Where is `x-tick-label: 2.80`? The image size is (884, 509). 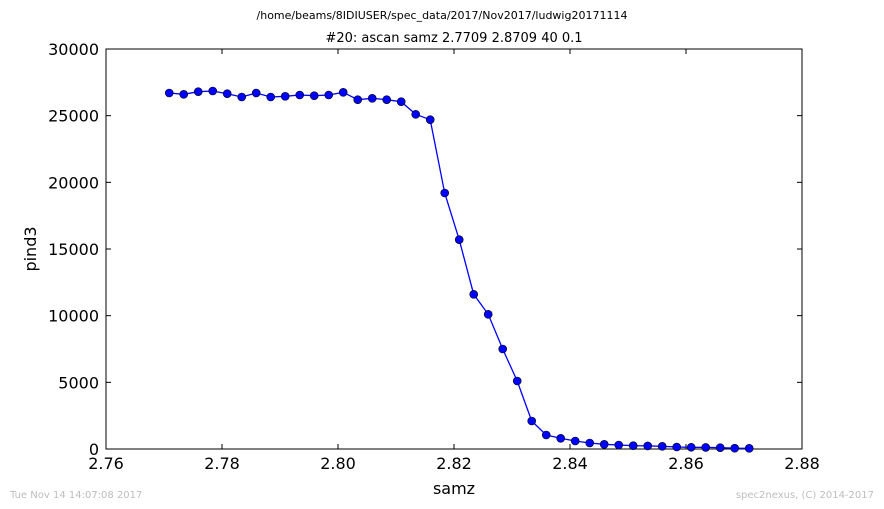
x-tick-label: 2.80 is located at coordinates (338, 463).